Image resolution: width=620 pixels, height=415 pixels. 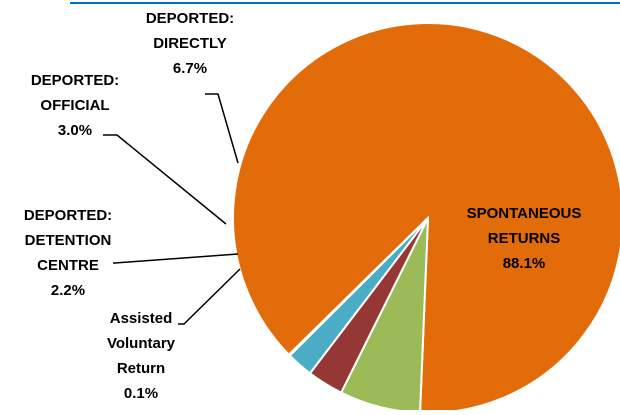 What do you see at coordinates (524, 213) in the screenshot?
I see `slice-category-label: SPONTANEOUS` at bounding box center [524, 213].